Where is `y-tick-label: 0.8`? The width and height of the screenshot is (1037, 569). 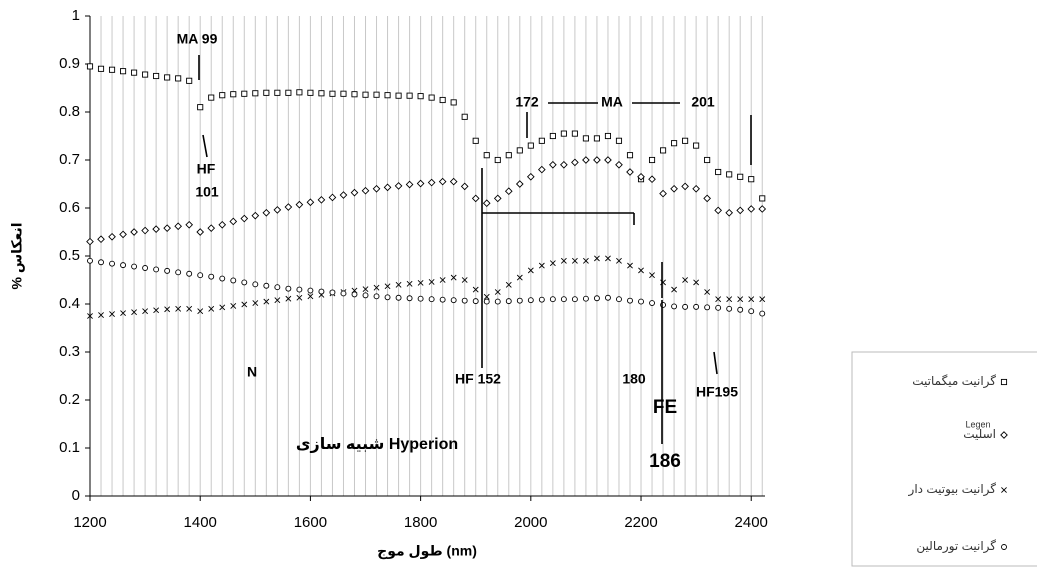
y-tick-label: 0.8 is located at coordinates (69, 111).